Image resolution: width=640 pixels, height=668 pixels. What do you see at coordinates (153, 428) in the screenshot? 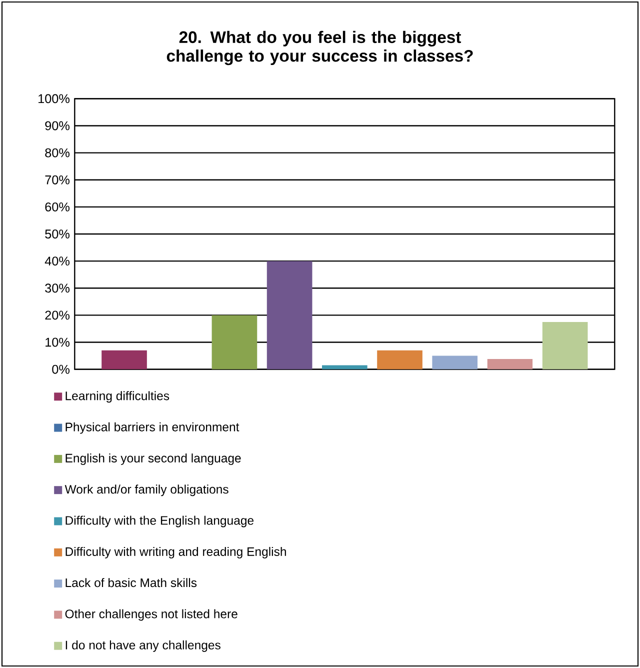
I see `legend-label: Physical barriers in environment` at bounding box center [153, 428].